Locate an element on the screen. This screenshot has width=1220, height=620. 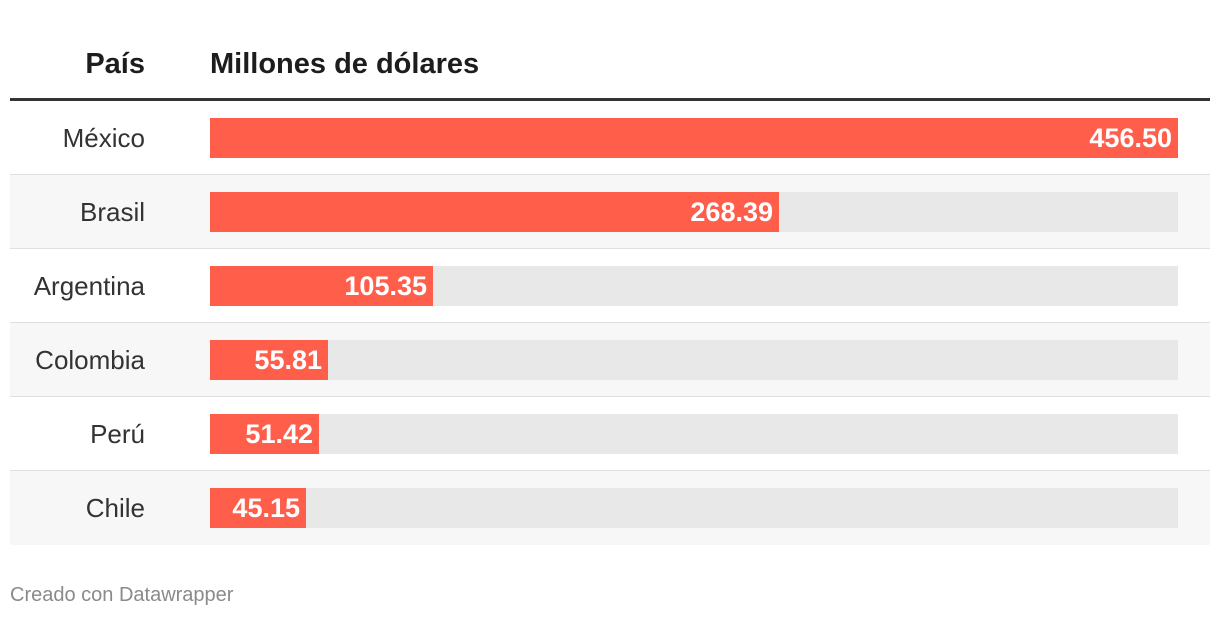
country-label: México is located at coordinates (103, 138).